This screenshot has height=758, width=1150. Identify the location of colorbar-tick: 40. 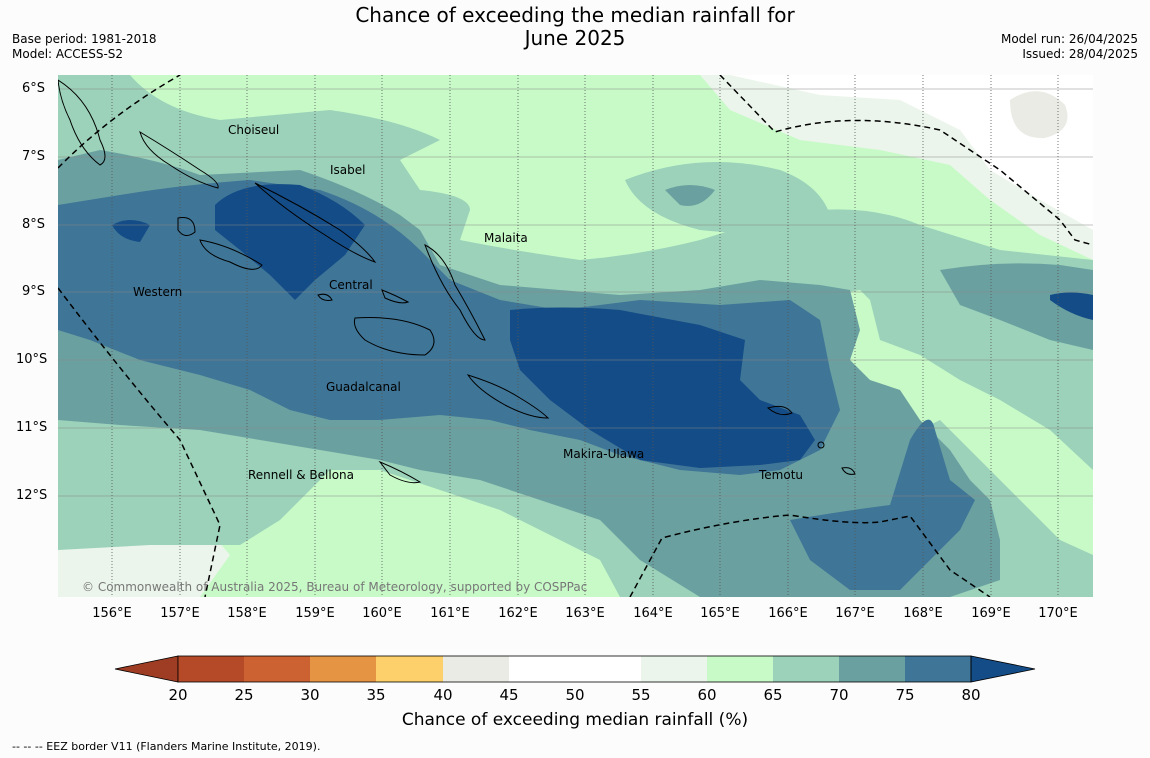
(443, 695).